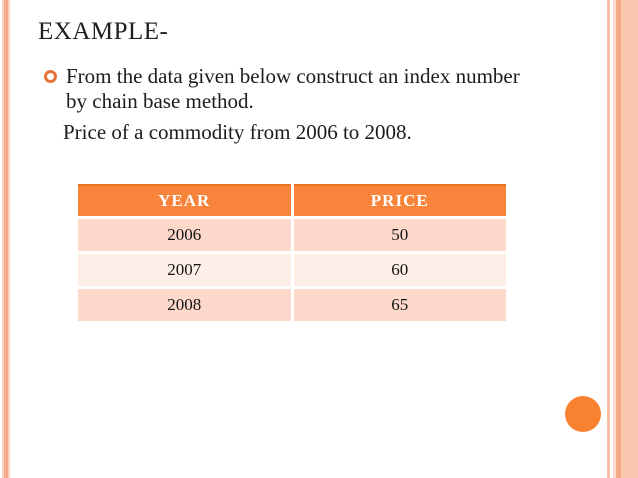 This screenshot has width=638, height=478. Describe the element at coordinates (186, 201) in the screenshot. I see `table-header-year: YEAR` at that location.